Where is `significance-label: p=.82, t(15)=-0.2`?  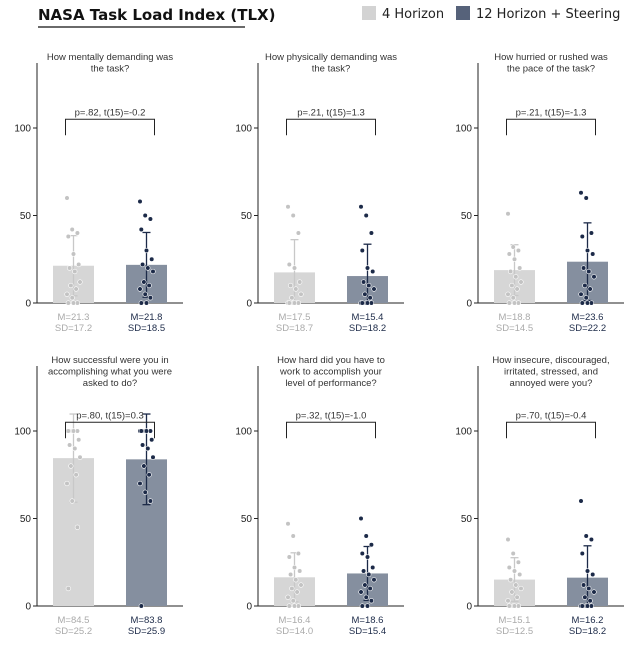
significance-label: p=.82, t(15)=-0.2 is located at coordinates (110, 112).